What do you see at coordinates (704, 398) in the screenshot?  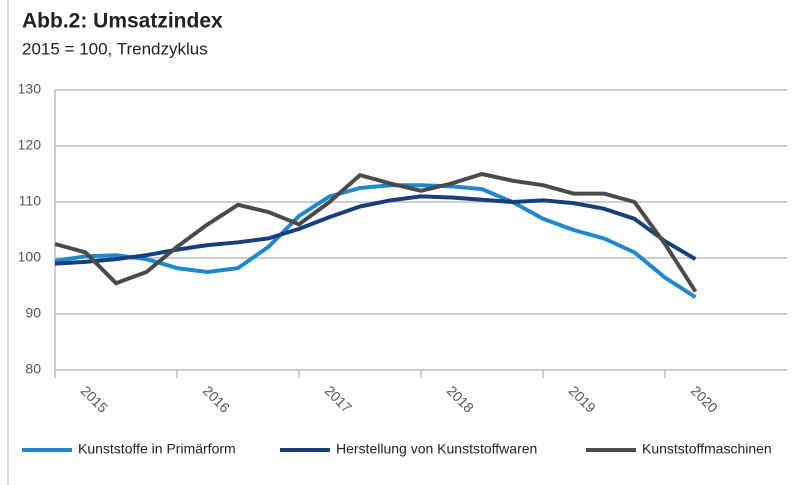 I see `x-tick-label: 2020` at bounding box center [704, 398].